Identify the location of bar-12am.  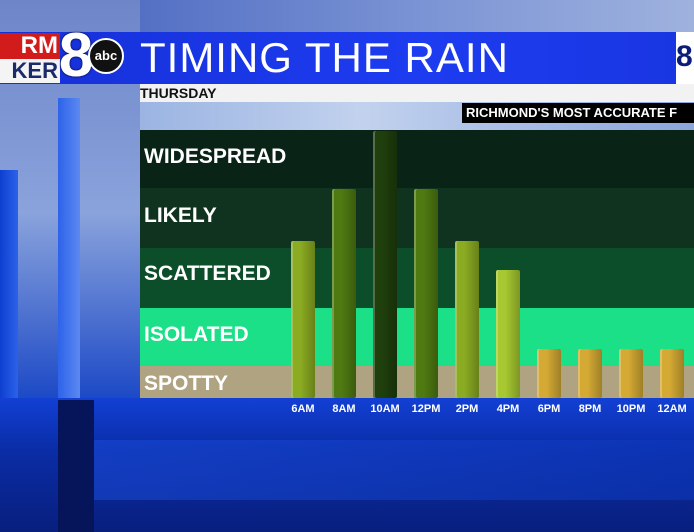
(672, 373).